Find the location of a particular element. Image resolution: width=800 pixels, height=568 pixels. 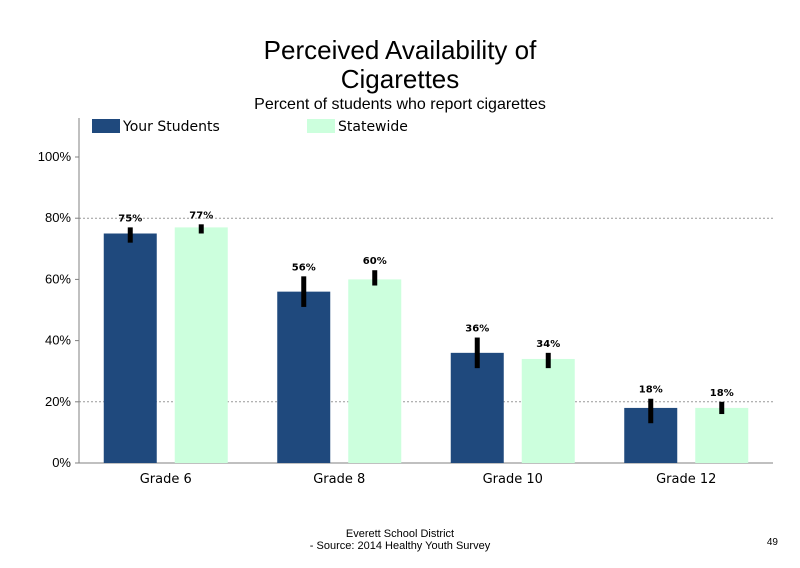

legend-label: Statewide is located at coordinates (373, 127).